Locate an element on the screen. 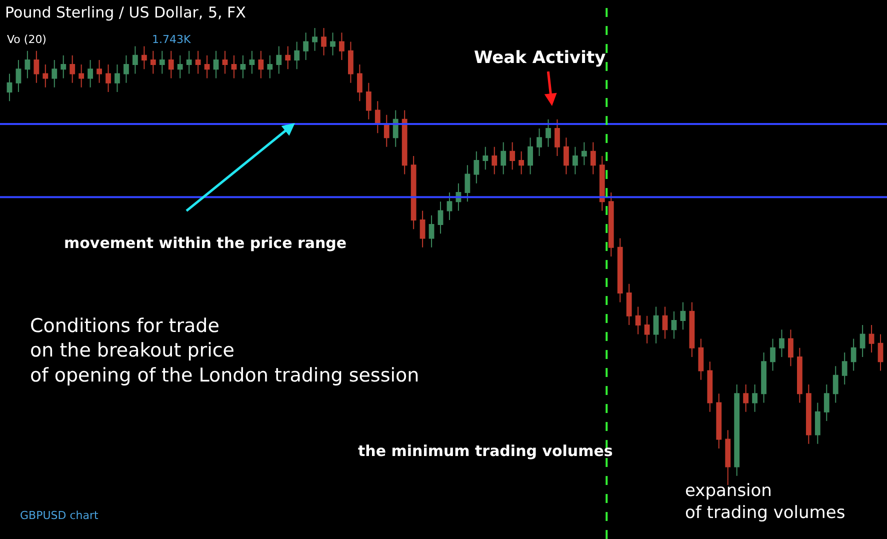  annotation: movement within the price range is located at coordinates (205, 243).